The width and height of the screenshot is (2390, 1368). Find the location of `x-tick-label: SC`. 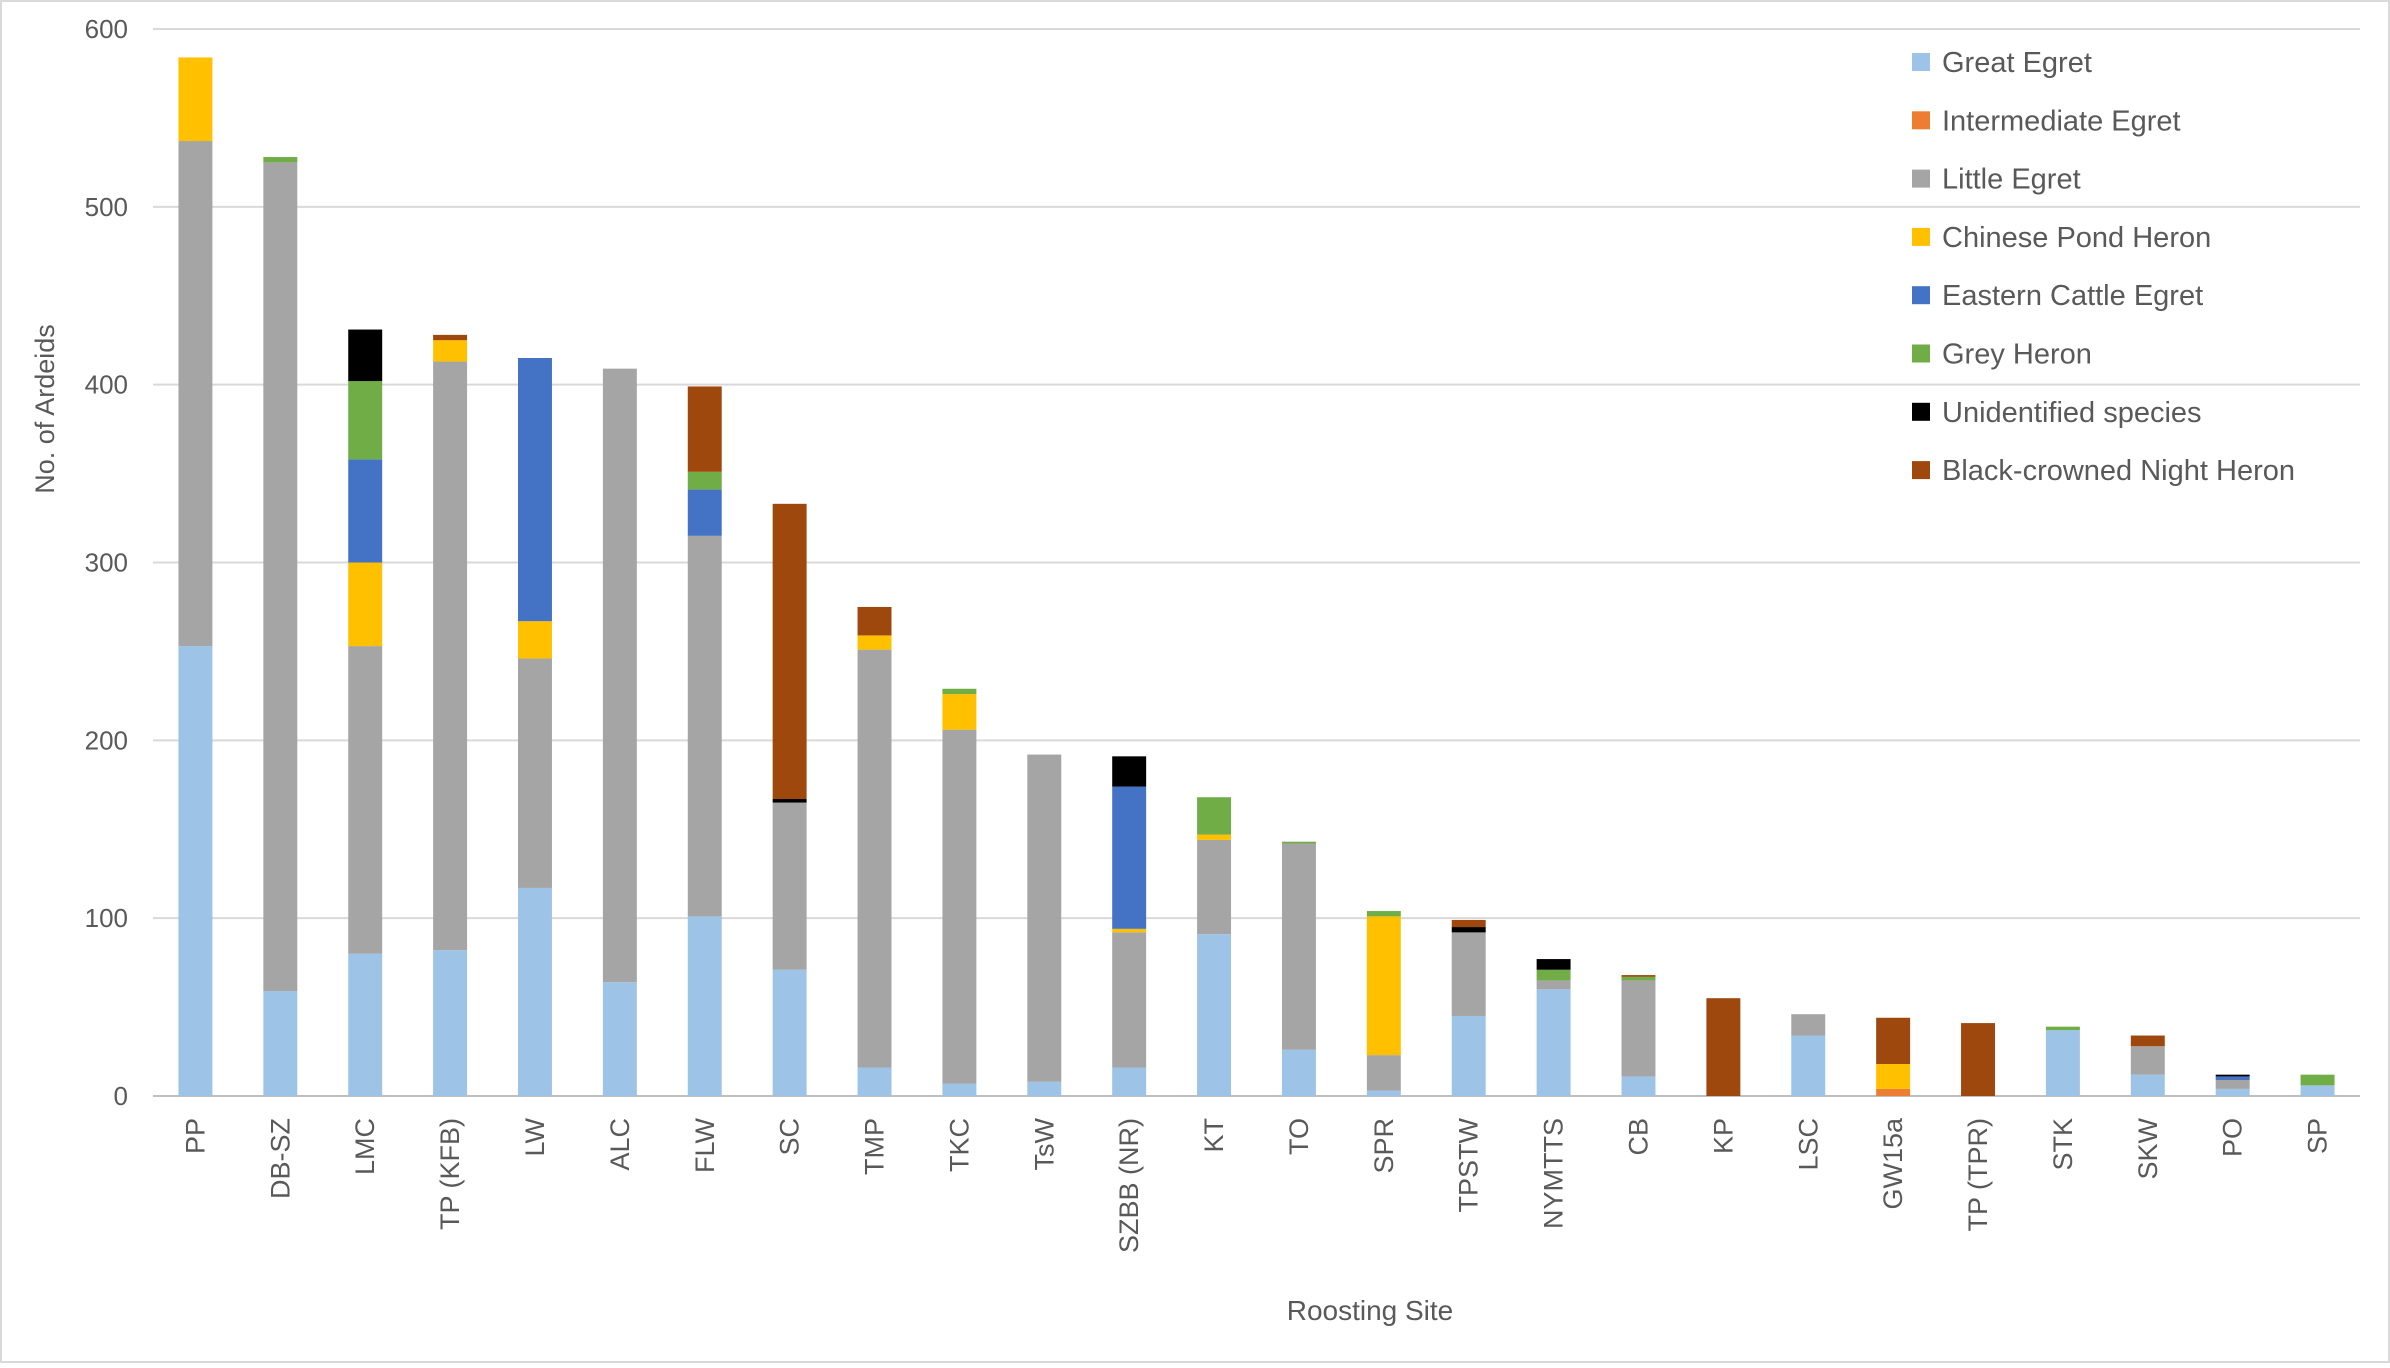

x-tick-label: SC is located at coordinates (790, 1137).